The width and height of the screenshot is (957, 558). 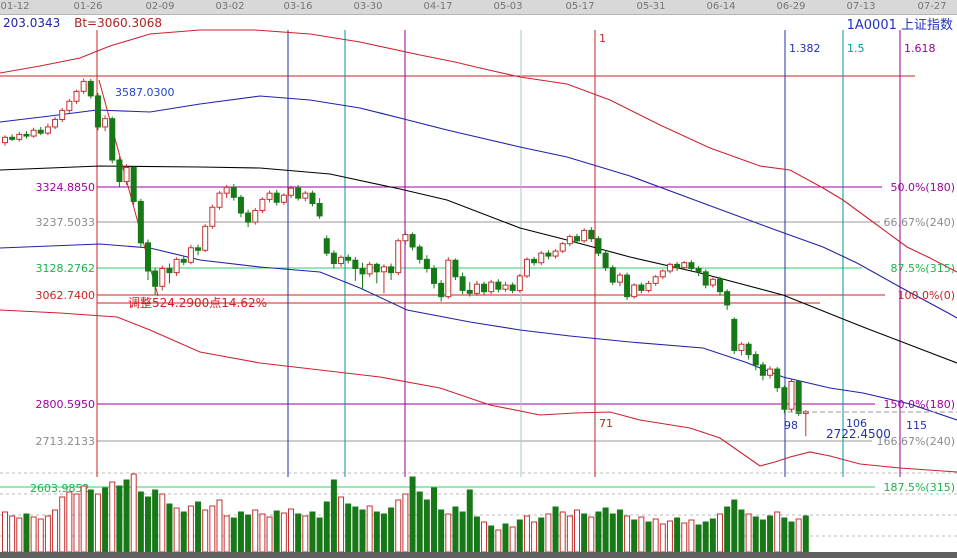 I want to click on date-label: 01-26, so click(x=88, y=6).